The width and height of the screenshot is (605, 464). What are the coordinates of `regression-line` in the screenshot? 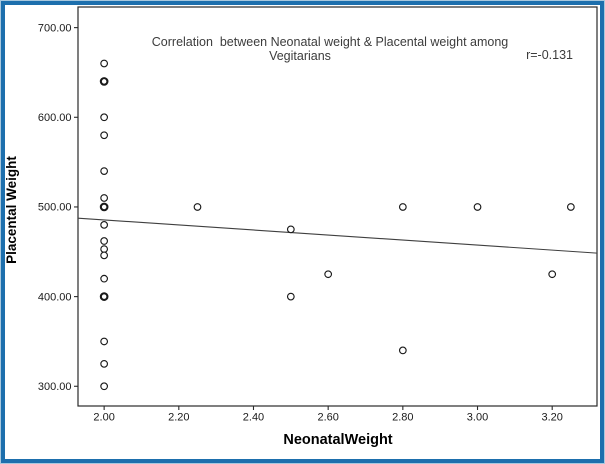 It's located at (337, 235).